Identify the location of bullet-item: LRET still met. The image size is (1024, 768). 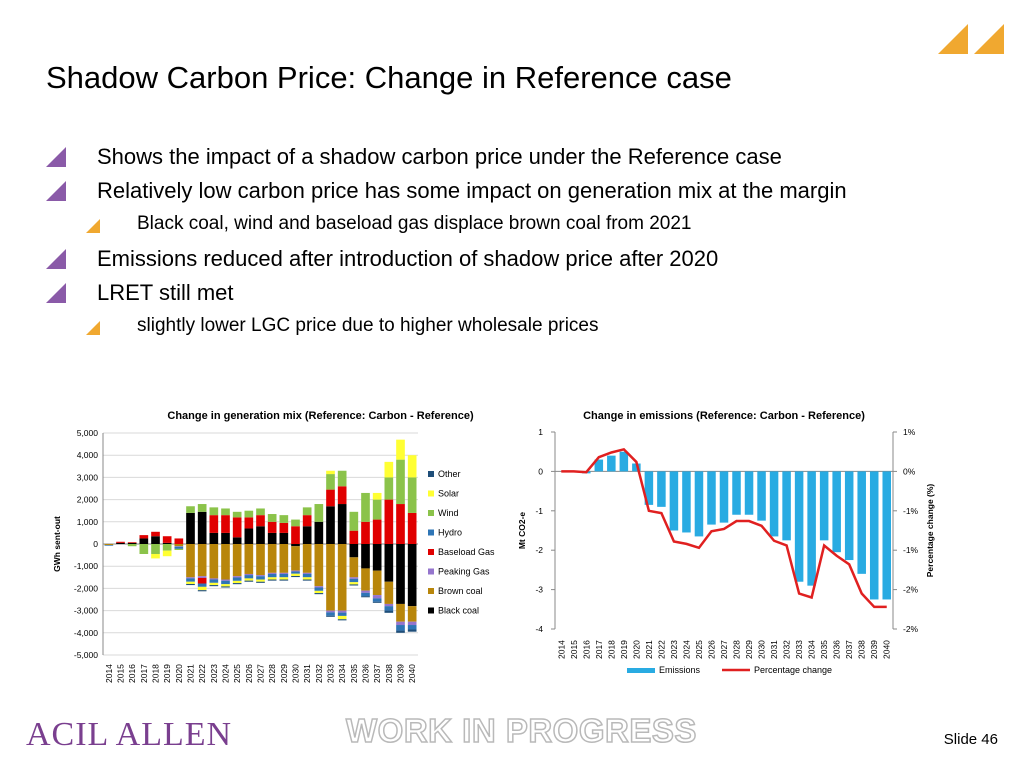
(496, 293).